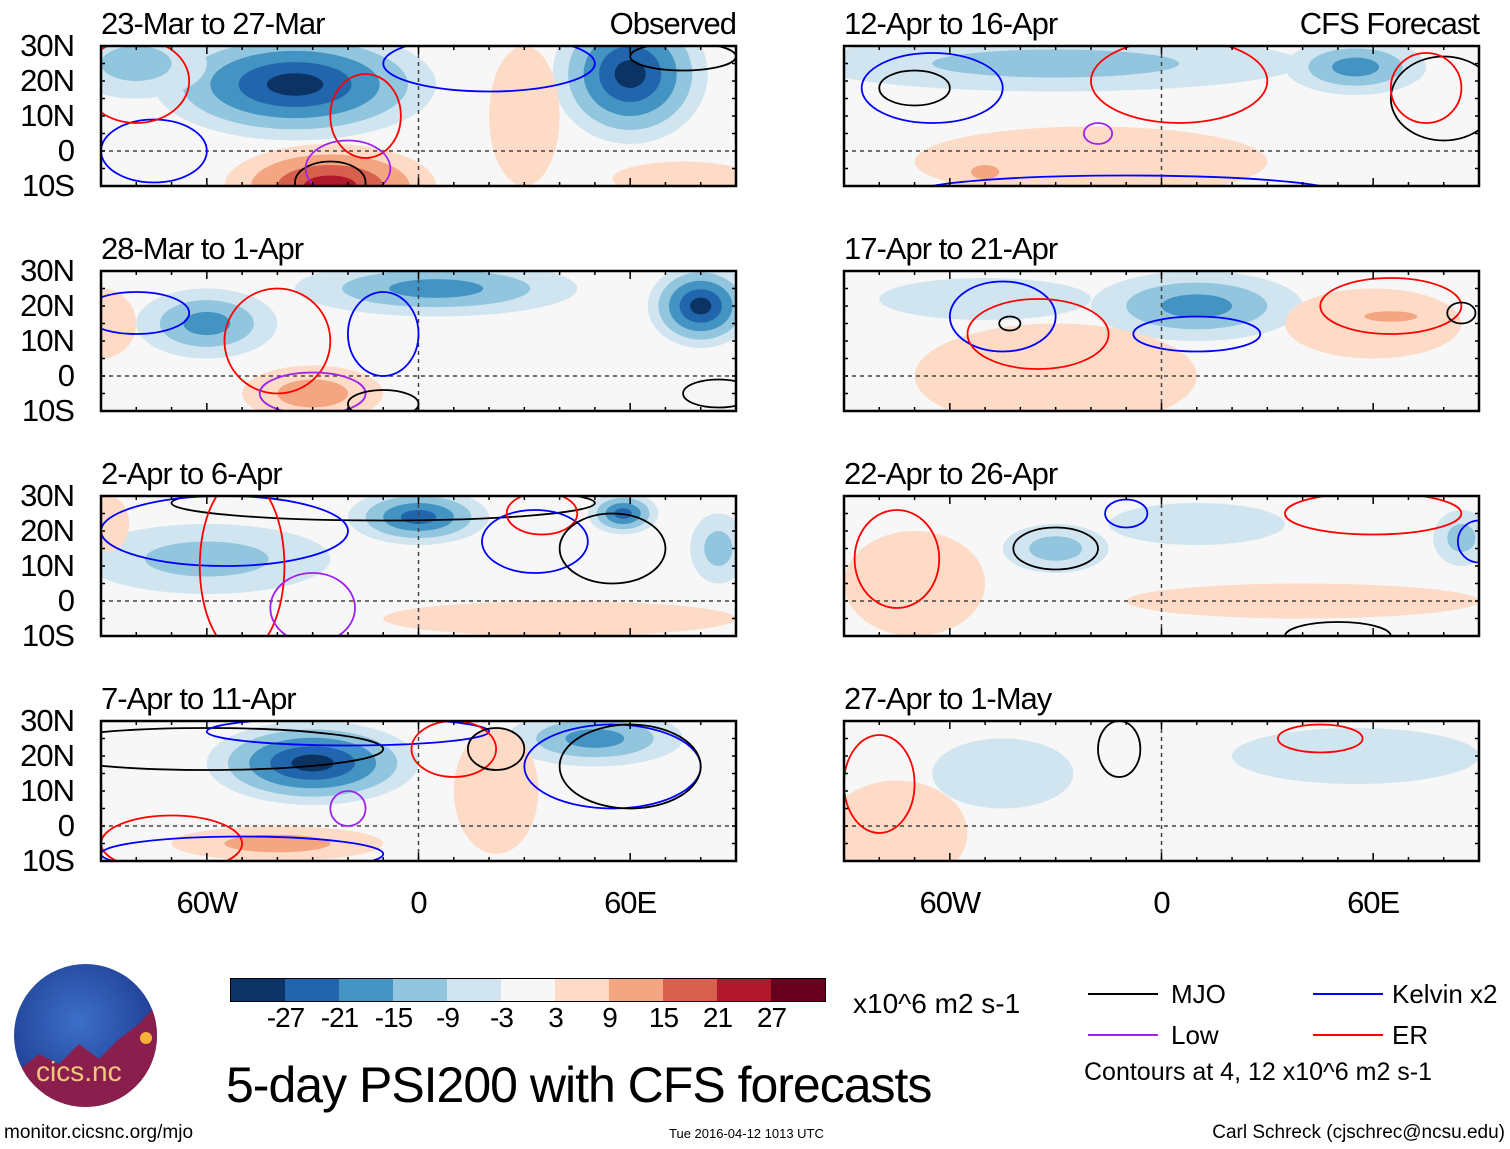 This screenshot has height=1149, width=1510. Describe the element at coordinates (771, 1017) in the screenshot. I see `colorbar-tick-label: 27` at that location.